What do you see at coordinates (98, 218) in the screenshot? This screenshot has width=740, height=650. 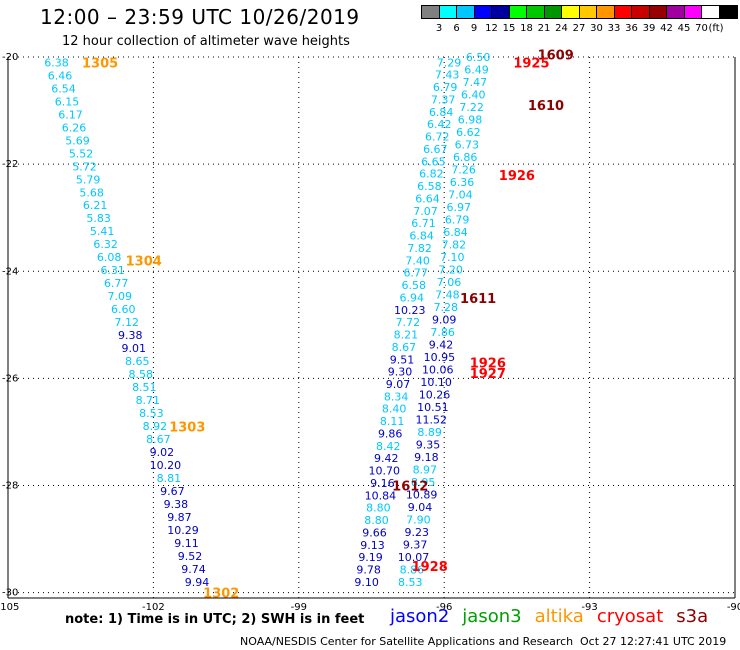 I see `swh-value: 5.83` at bounding box center [98, 218].